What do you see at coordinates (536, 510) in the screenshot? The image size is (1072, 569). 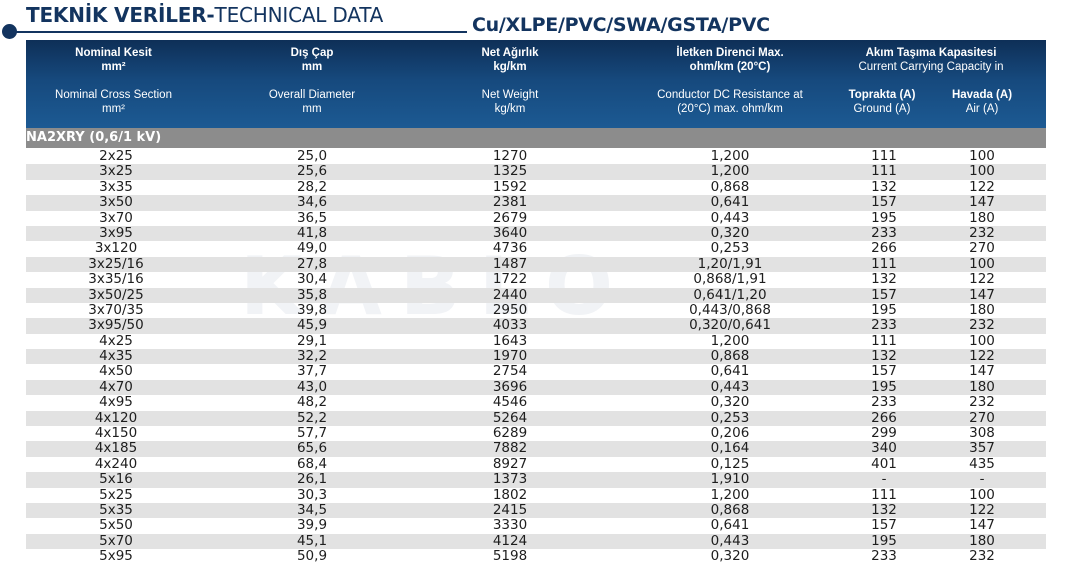 I see `table-row: 5x35 34,5 2415 0,868 132 122` at bounding box center [536, 510].